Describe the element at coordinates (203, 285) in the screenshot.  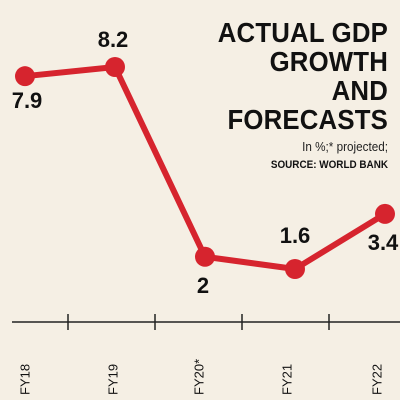
I see `data-label-fy20: 2` at that location.